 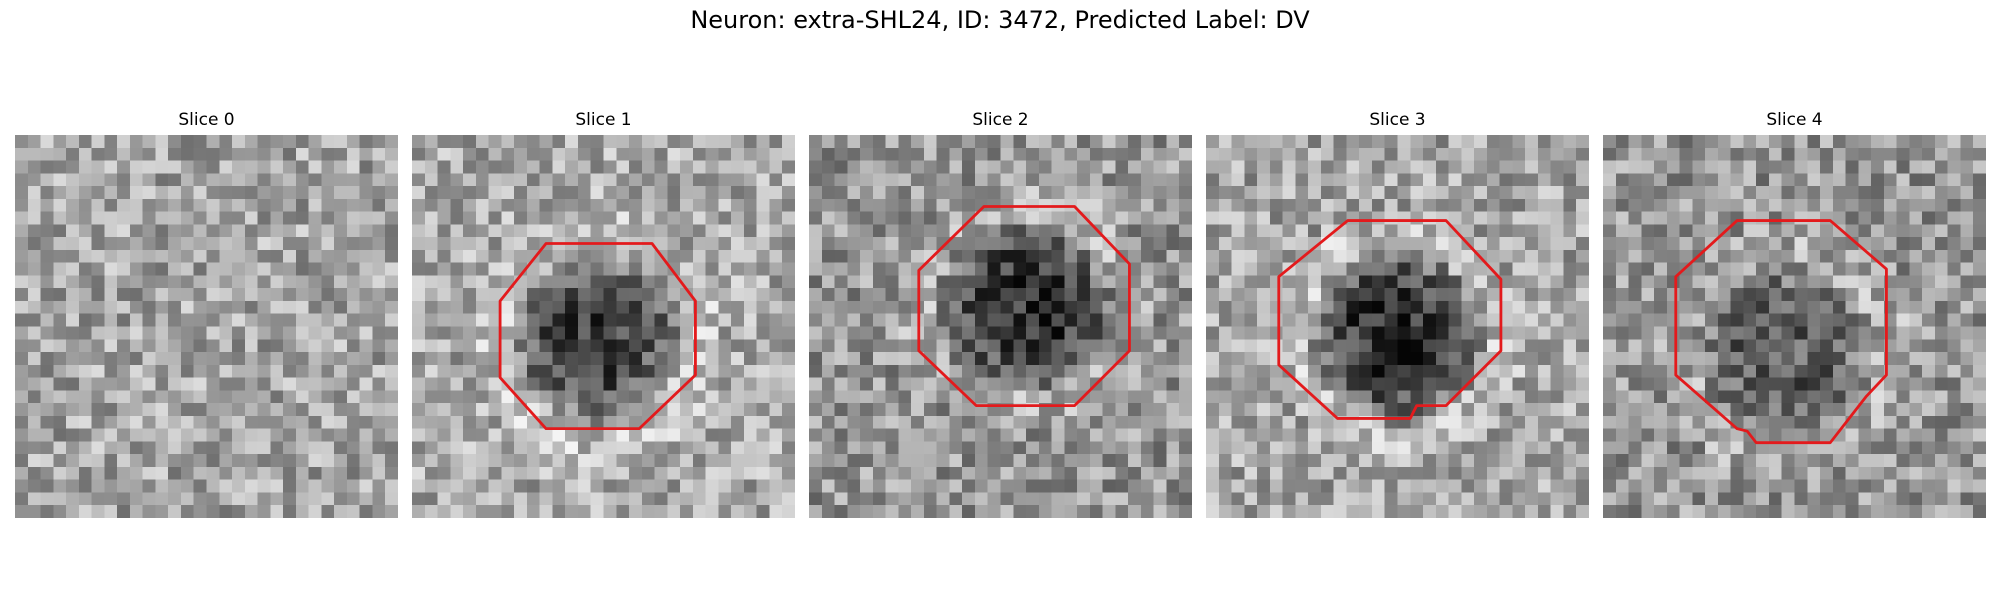 What do you see at coordinates (1397, 120) in the screenshot?
I see `slice-title: Slice 3` at bounding box center [1397, 120].